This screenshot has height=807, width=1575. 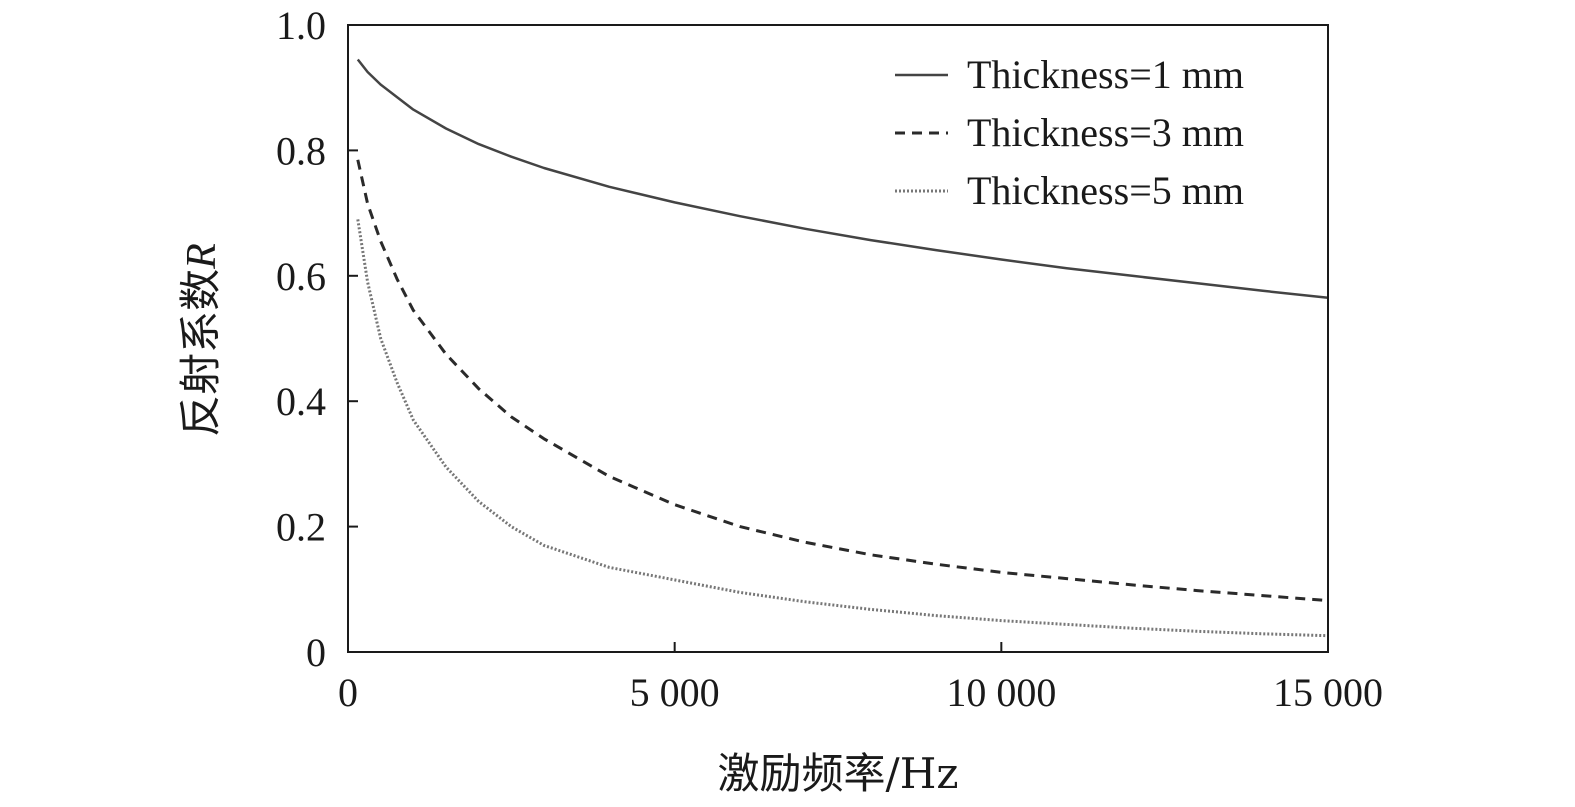 What do you see at coordinates (1001, 692) in the screenshot?
I see `x-tick-label: 10 000` at bounding box center [1001, 692].